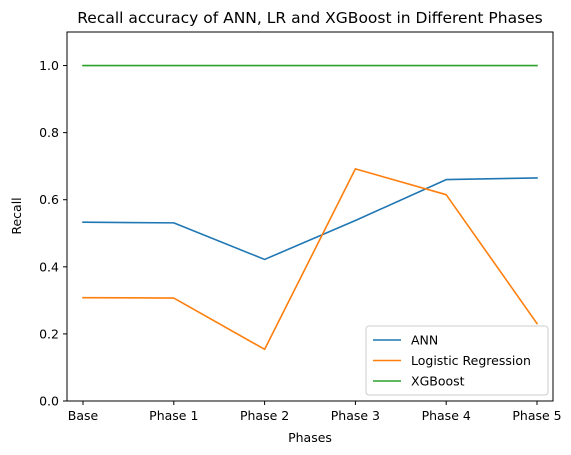  I want to click on legend-label-ann: ANN, so click(424, 340).